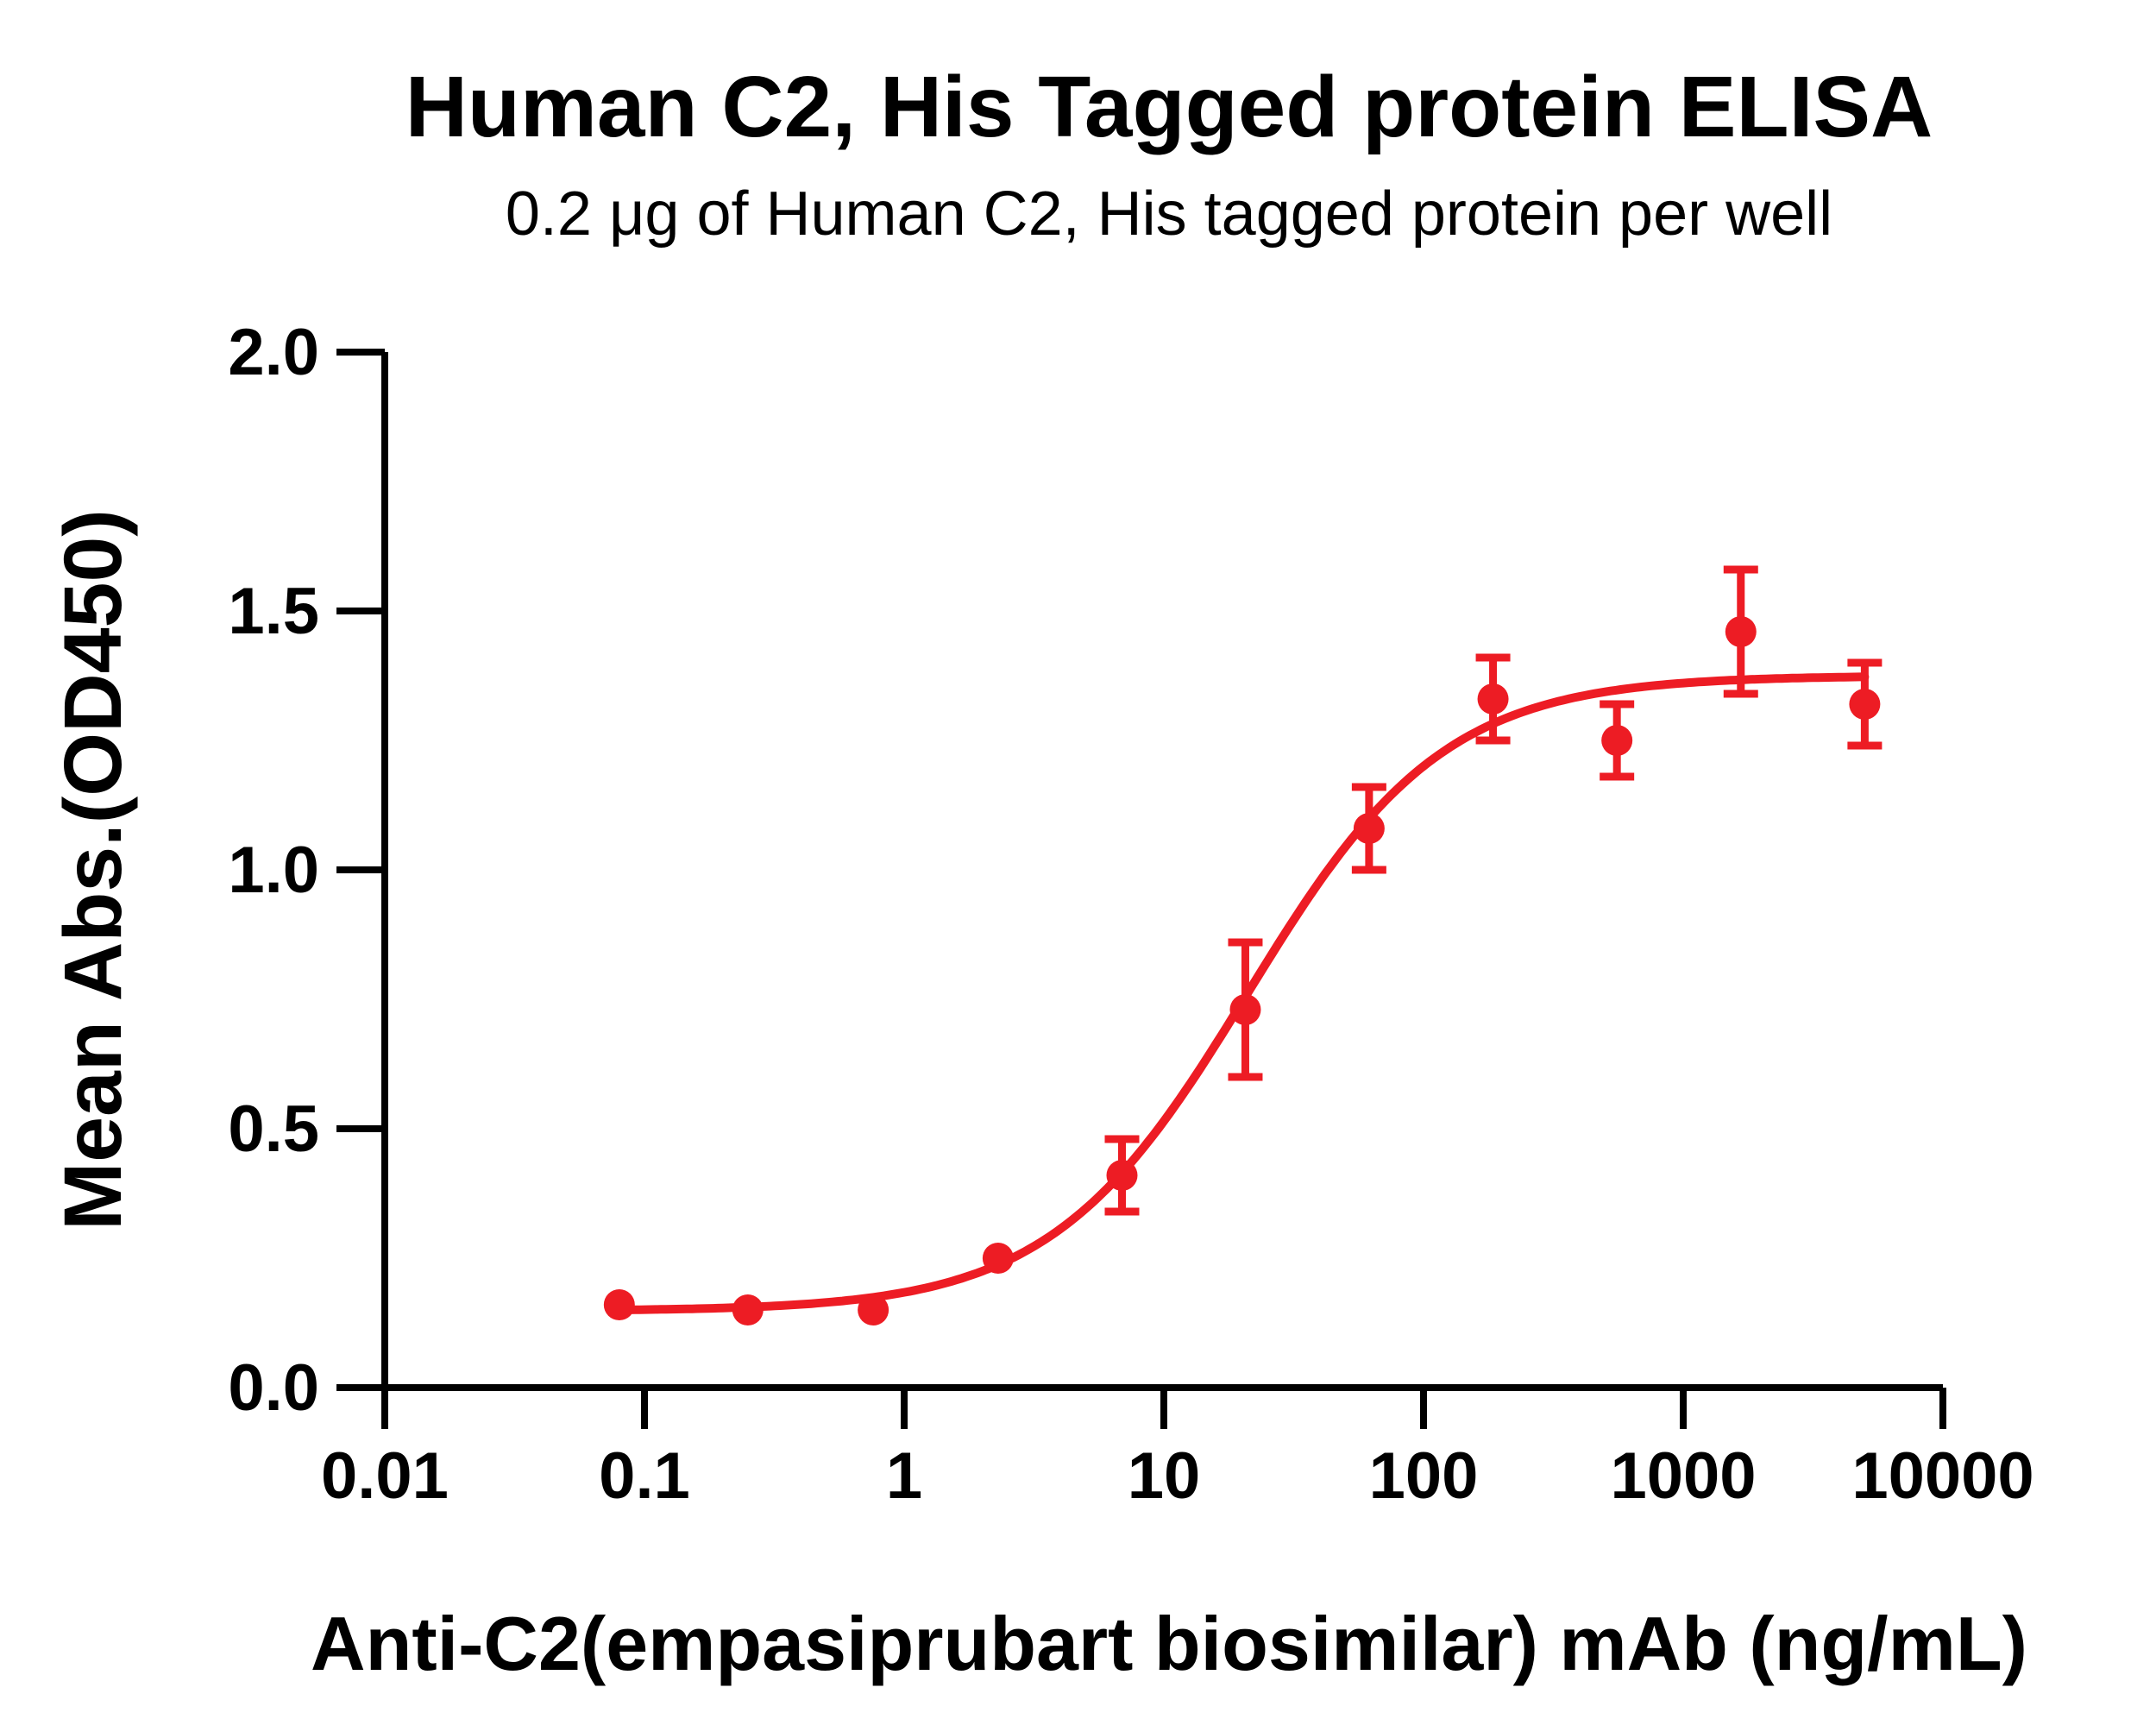 Image resolution: width=2156 pixels, height=1719 pixels. What do you see at coordinates (385, 1476) in the screenshot?
I see `x-tick-label: 0.01` at bounding box center [385, 1476].